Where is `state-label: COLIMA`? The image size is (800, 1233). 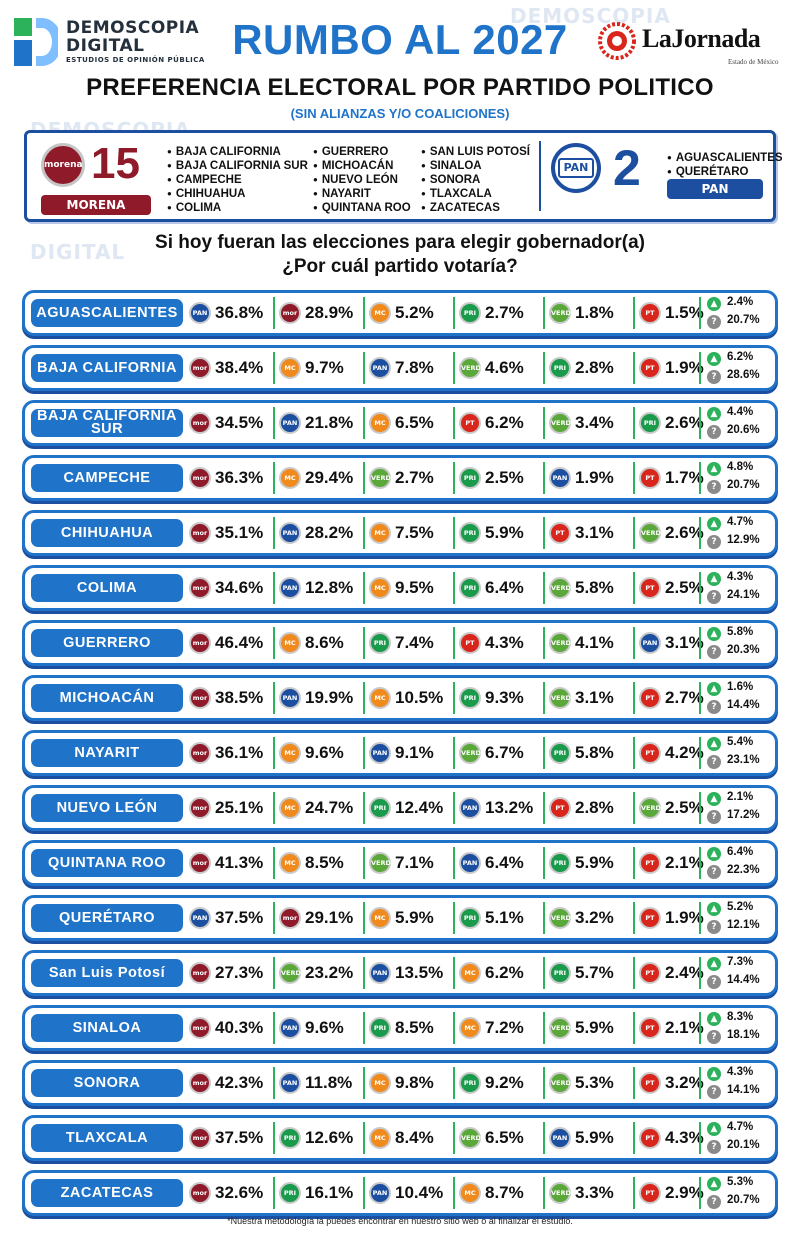 state-label: COLIMA is located at coordinates (107, 588).